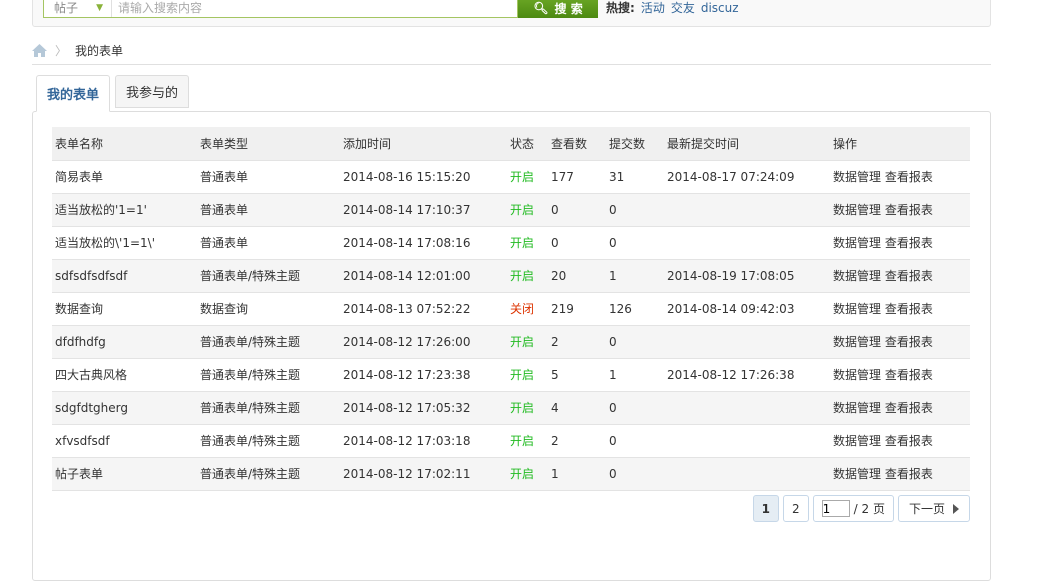 The width and height of the screenshot is (1039, 581). Describe the element at coordinates (577, 342) in the screenshot. I see `table-cell: 2` at that location.